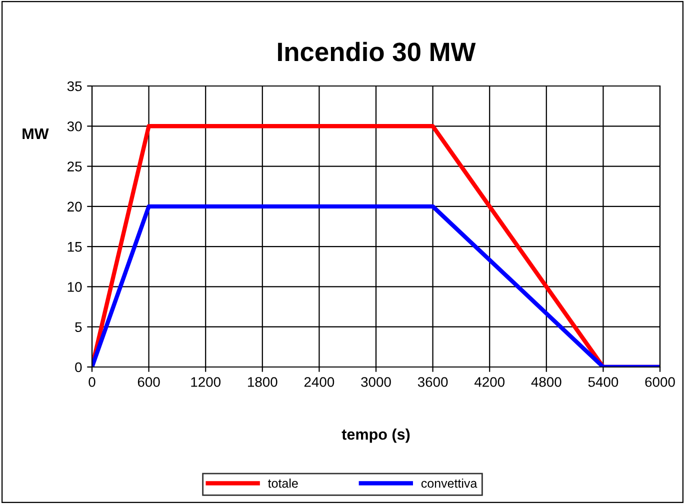  Describe the element at coordinates (603, 382) in the screenshot. I see `x-tick-label: 5400` at that location.